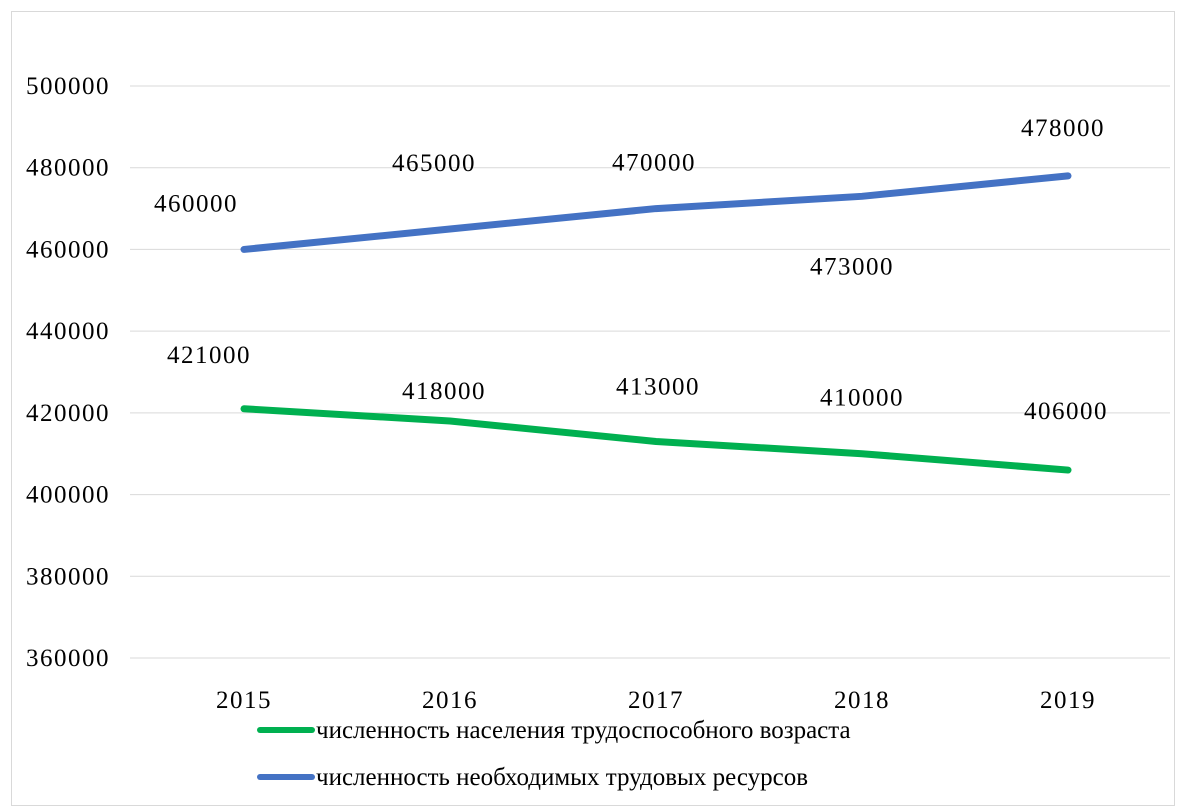  What do you see at coordinates (1063, 128) in the screenshot?
I see `data-label: 478000` at bounding box center [1063, 128].